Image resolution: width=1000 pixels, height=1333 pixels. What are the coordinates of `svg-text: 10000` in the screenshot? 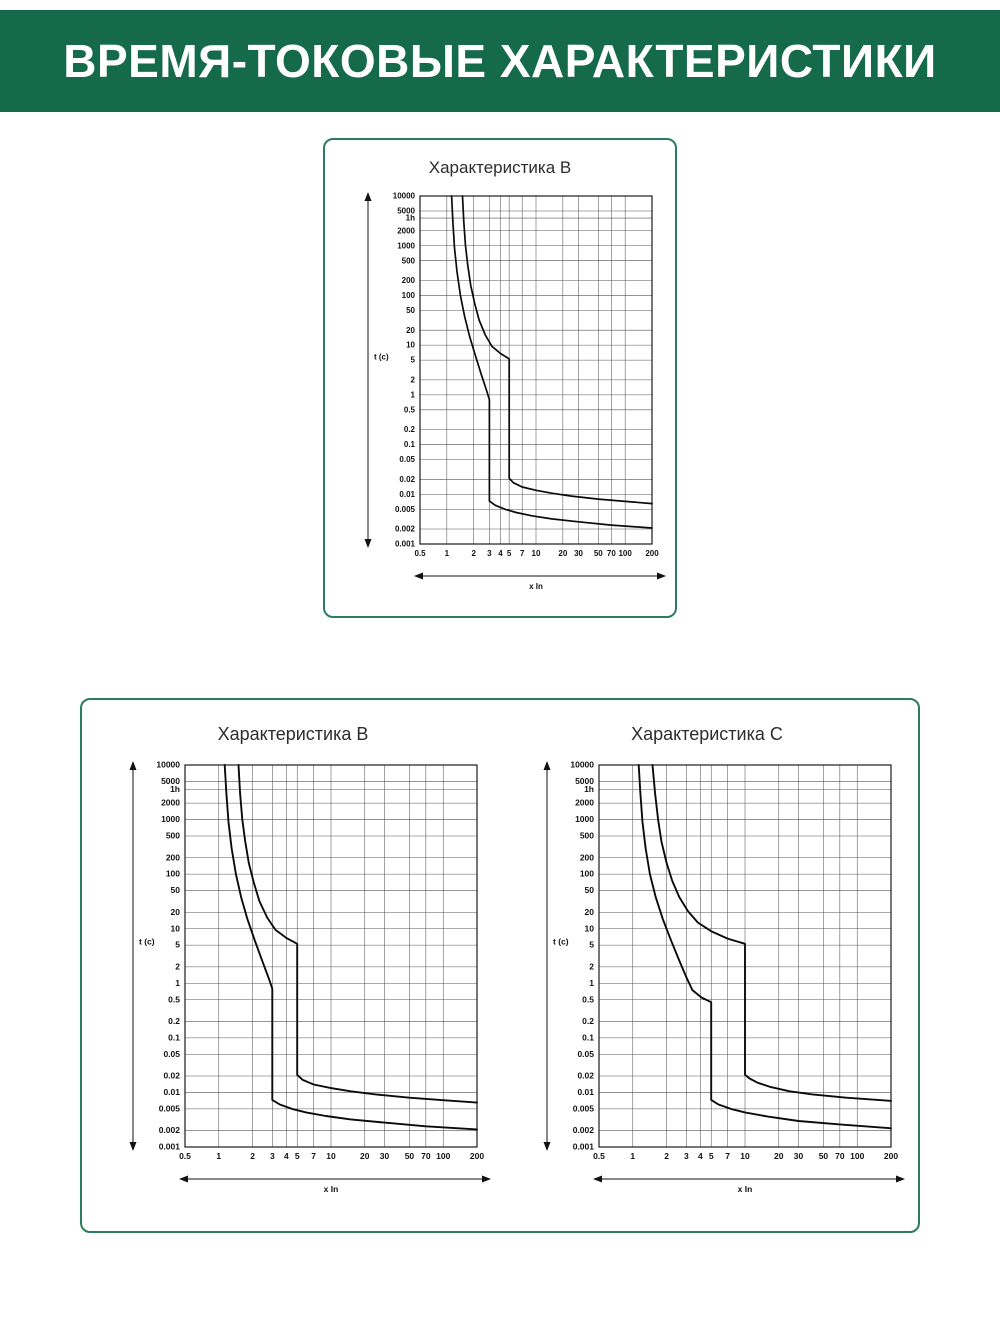 It's located at (582, 765).